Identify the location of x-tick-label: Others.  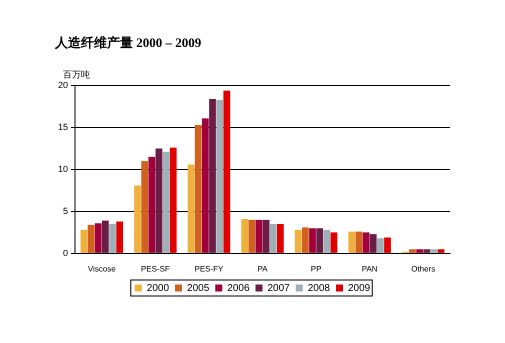
(423, 269).